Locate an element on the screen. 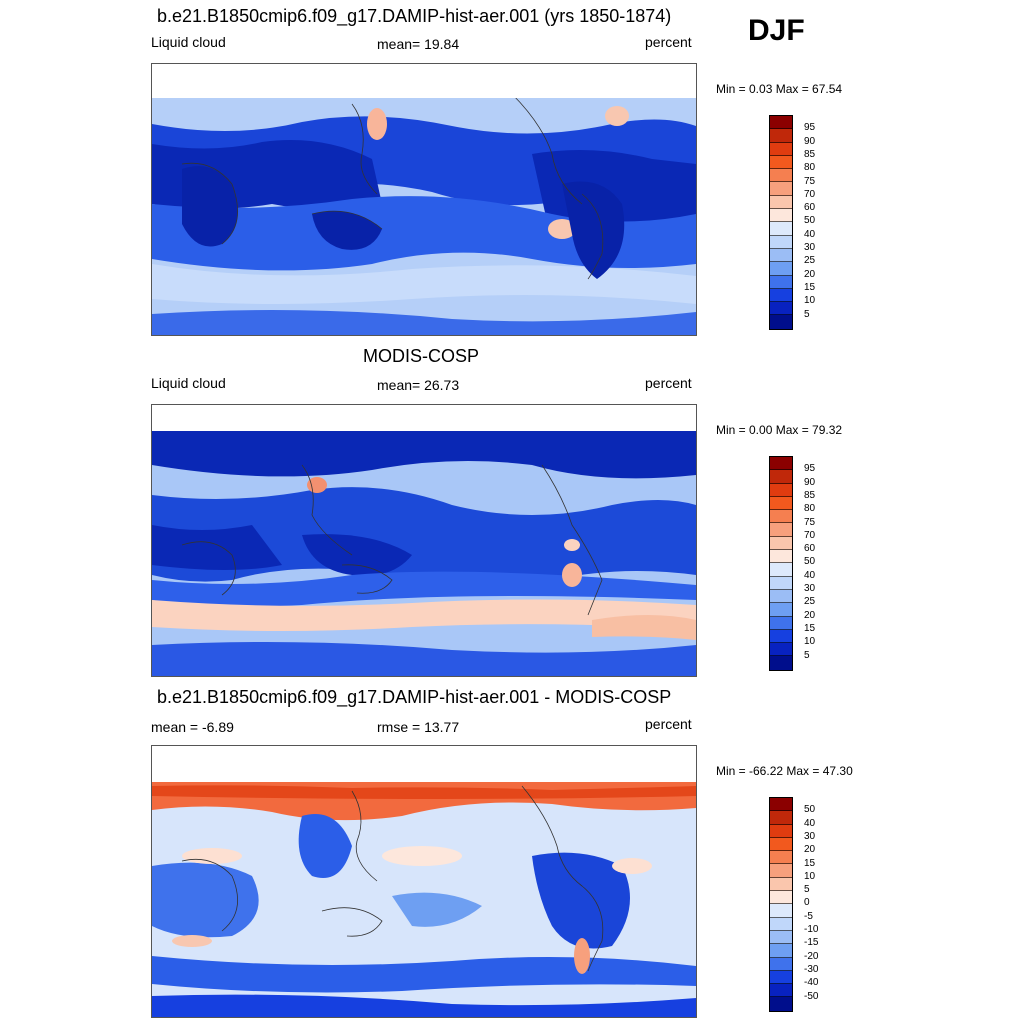 The width and height of the screenshot is (1024, 1024). mean-label: mean= 26.73 is located at coordinates (418, 385).